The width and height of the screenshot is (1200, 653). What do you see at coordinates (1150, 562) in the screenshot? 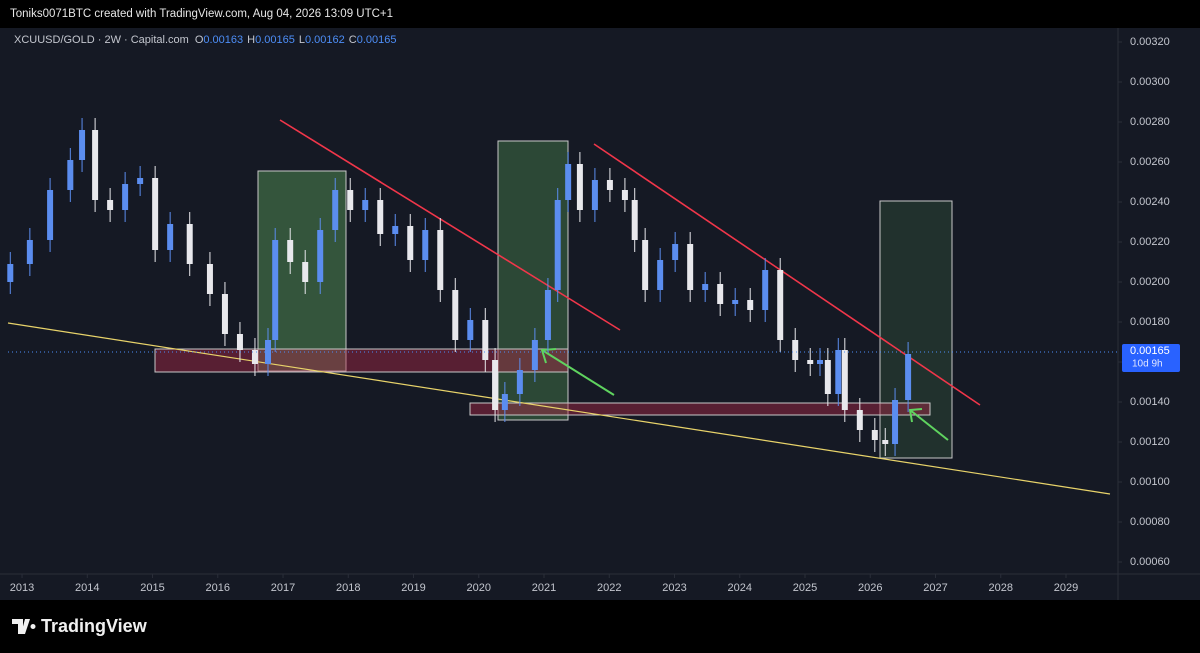
I see `y-tick-label: 0.00060` at bounding box center [1150, 562].